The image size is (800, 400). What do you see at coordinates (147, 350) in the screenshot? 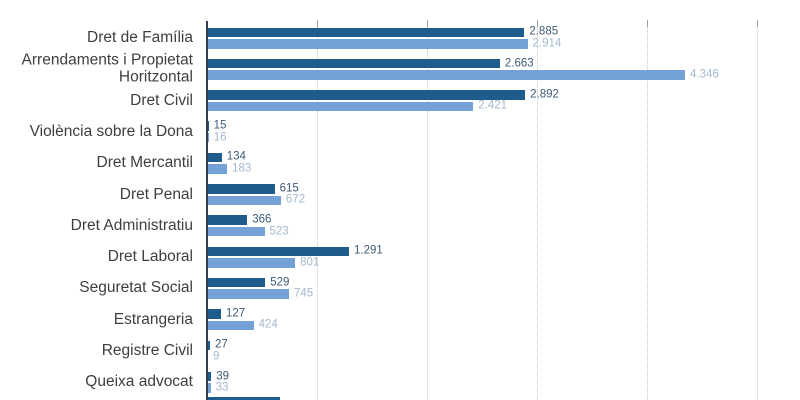
I see `category-label-line: Registre Civil` at bounding box center [147, 350].